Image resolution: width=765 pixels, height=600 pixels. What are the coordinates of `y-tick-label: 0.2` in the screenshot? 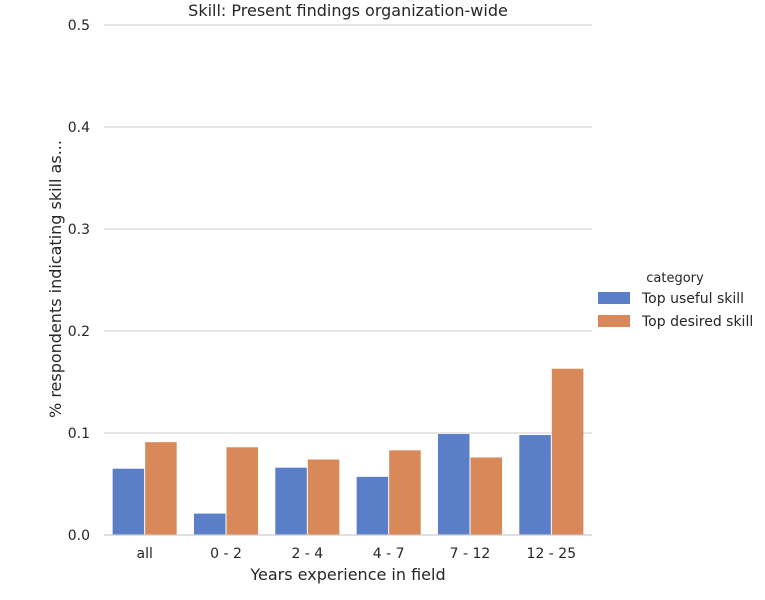 It's located at (79, 332).